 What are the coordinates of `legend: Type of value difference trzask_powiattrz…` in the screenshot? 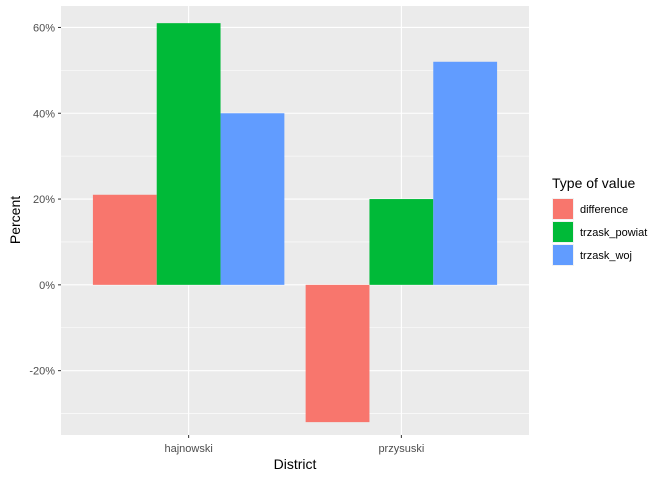 It's located at (599, 220).